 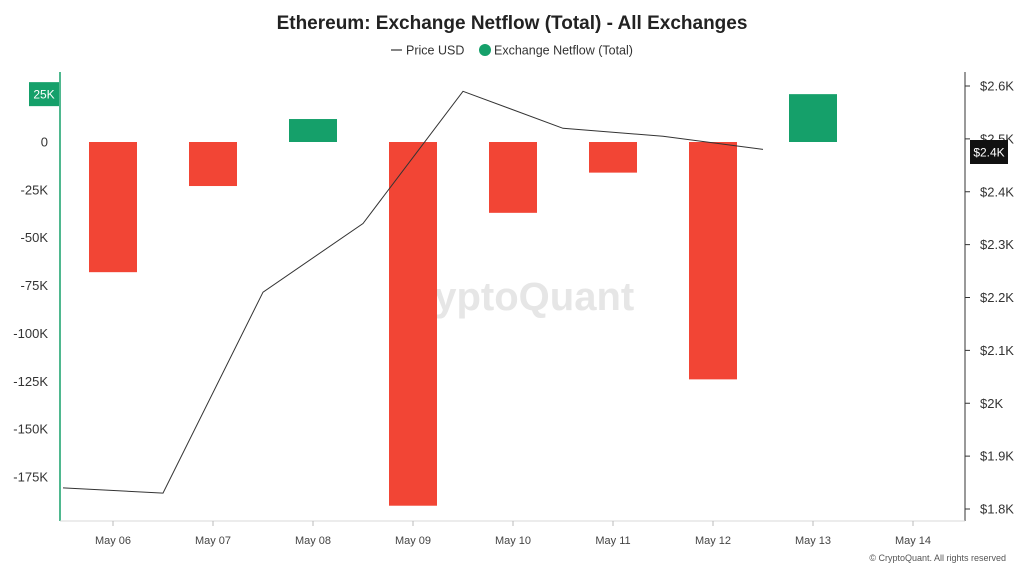 I want to click on x-tick-label: May 14, so click(x=913, y=541).